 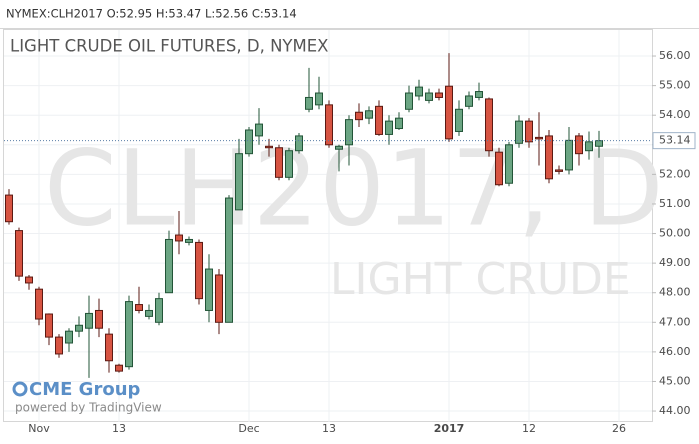 What do you see at coordinates (675, 351) in the screenshot?
I see `y-tick-label: 46.00` at bounding box center [675, 351].